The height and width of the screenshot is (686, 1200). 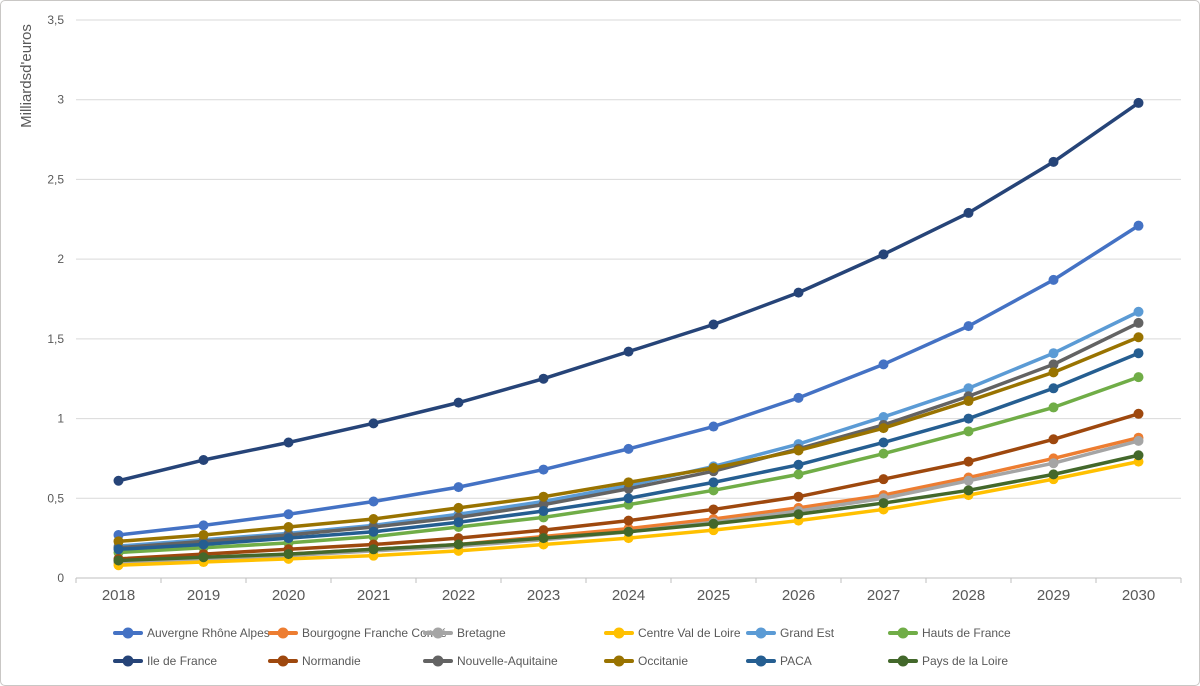 What do you see at coordinates (713, 523) in the screenshot?
I see `data-point-pays-de-la-loire-2025` at bounding box center [713, 523].